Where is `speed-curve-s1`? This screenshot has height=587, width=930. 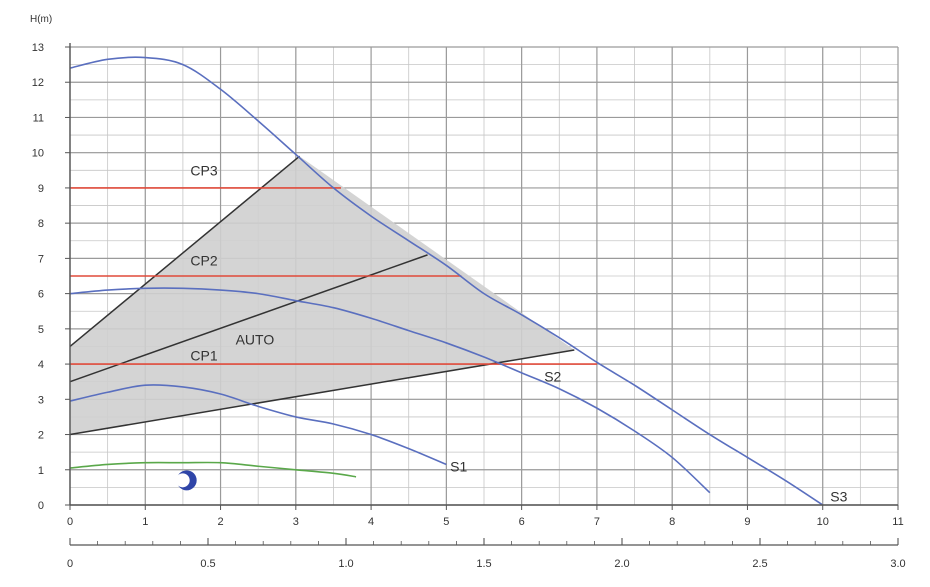 speed-curve-s1 is located at coordinates (258, 425).